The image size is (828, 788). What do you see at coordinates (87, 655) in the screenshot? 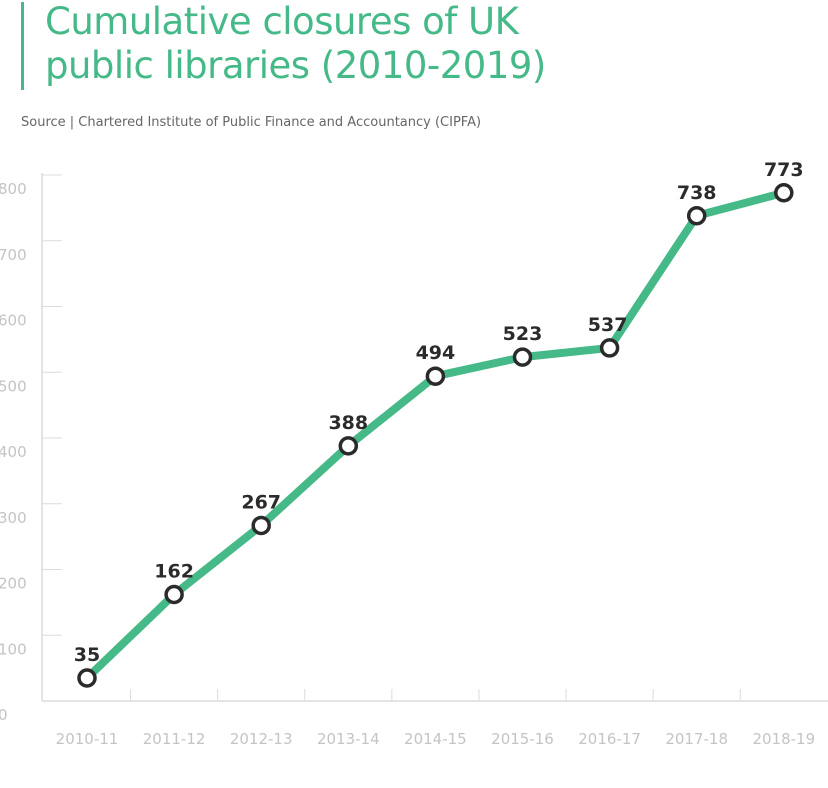
I see `data-label: 35` at bounding box center [87, 655].